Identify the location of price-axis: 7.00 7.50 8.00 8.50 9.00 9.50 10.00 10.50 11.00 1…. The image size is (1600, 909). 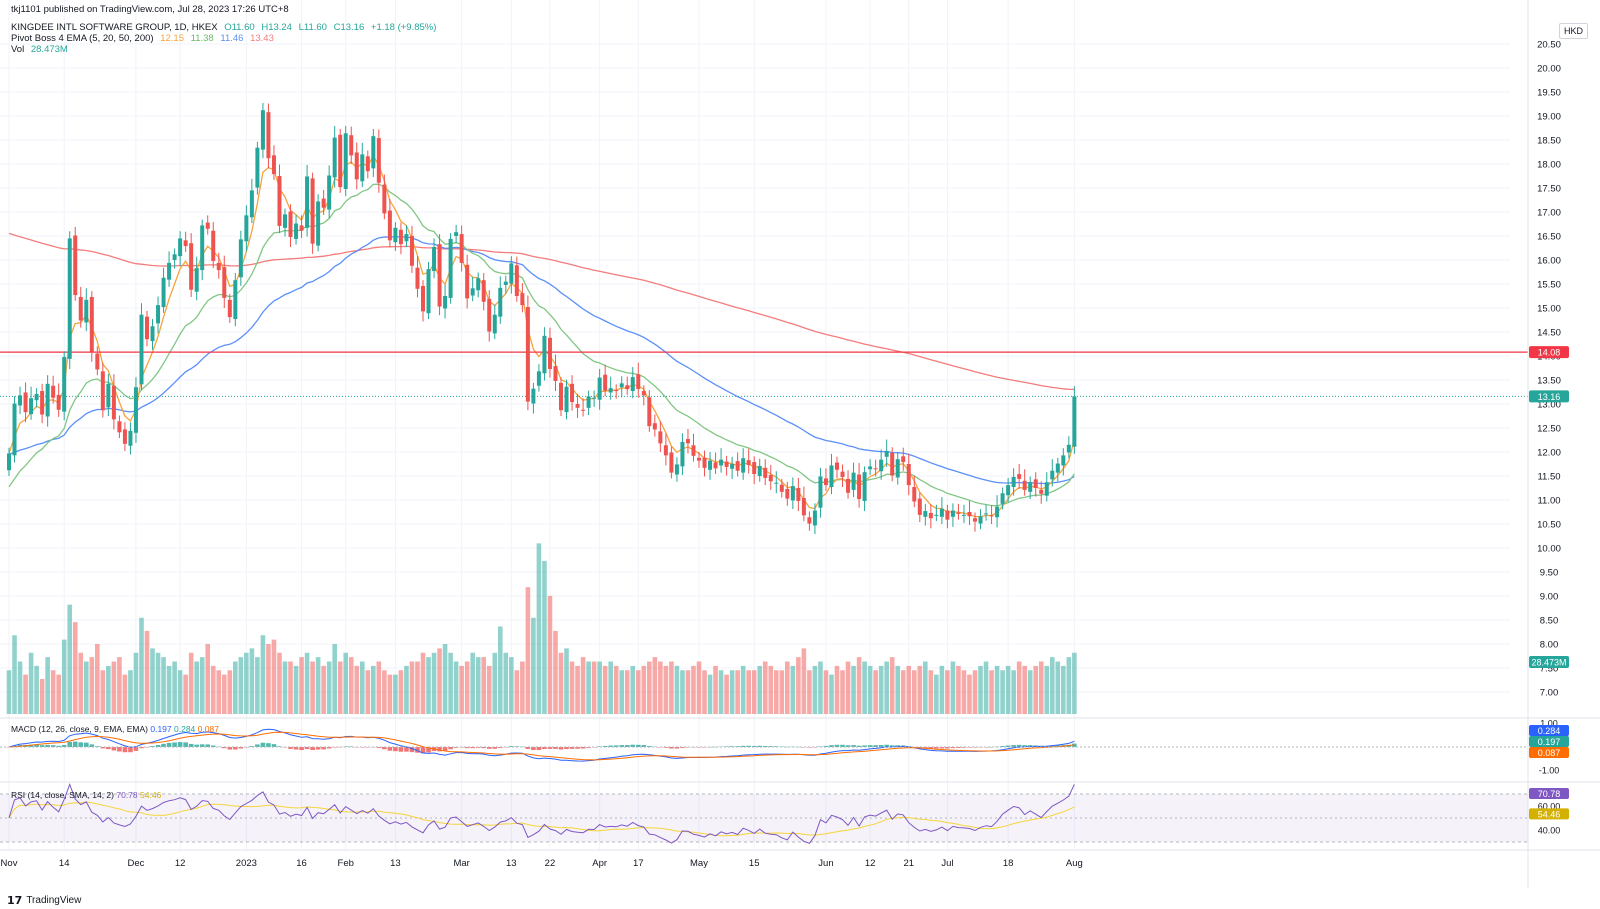
(1548, 444).